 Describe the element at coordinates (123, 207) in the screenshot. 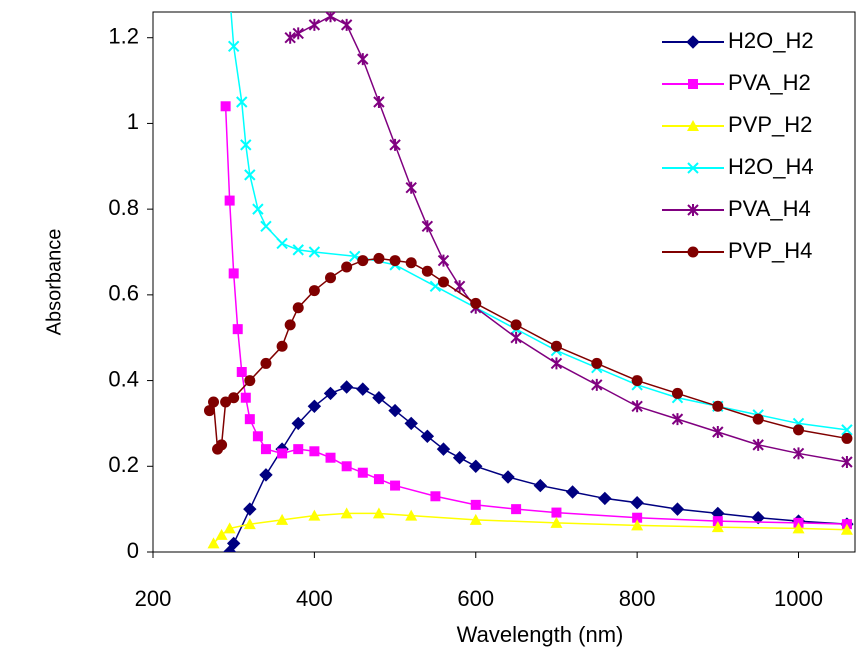

I see `y-tick-label: 0.8` at that location.